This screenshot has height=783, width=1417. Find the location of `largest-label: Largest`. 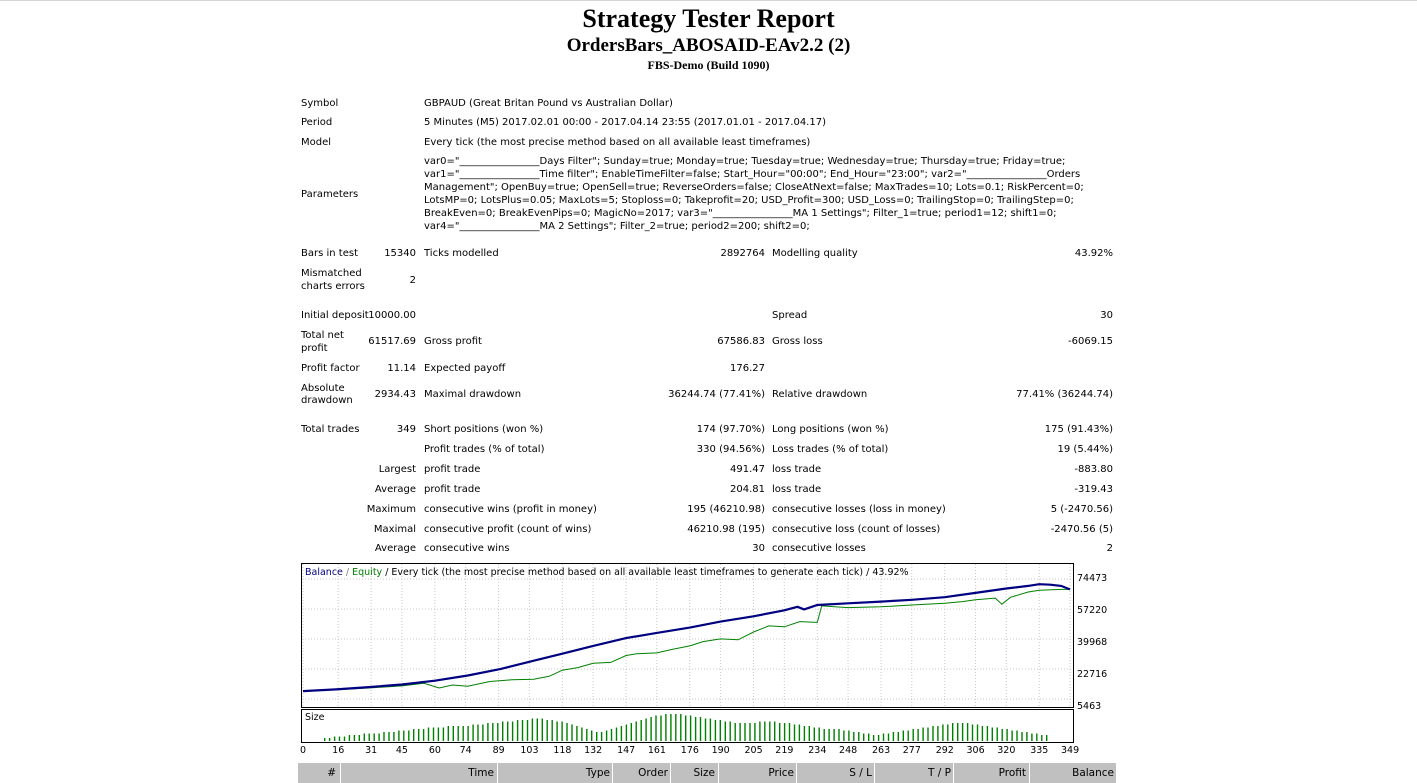

largest-label: Largest is located at coordinates (397, 469).